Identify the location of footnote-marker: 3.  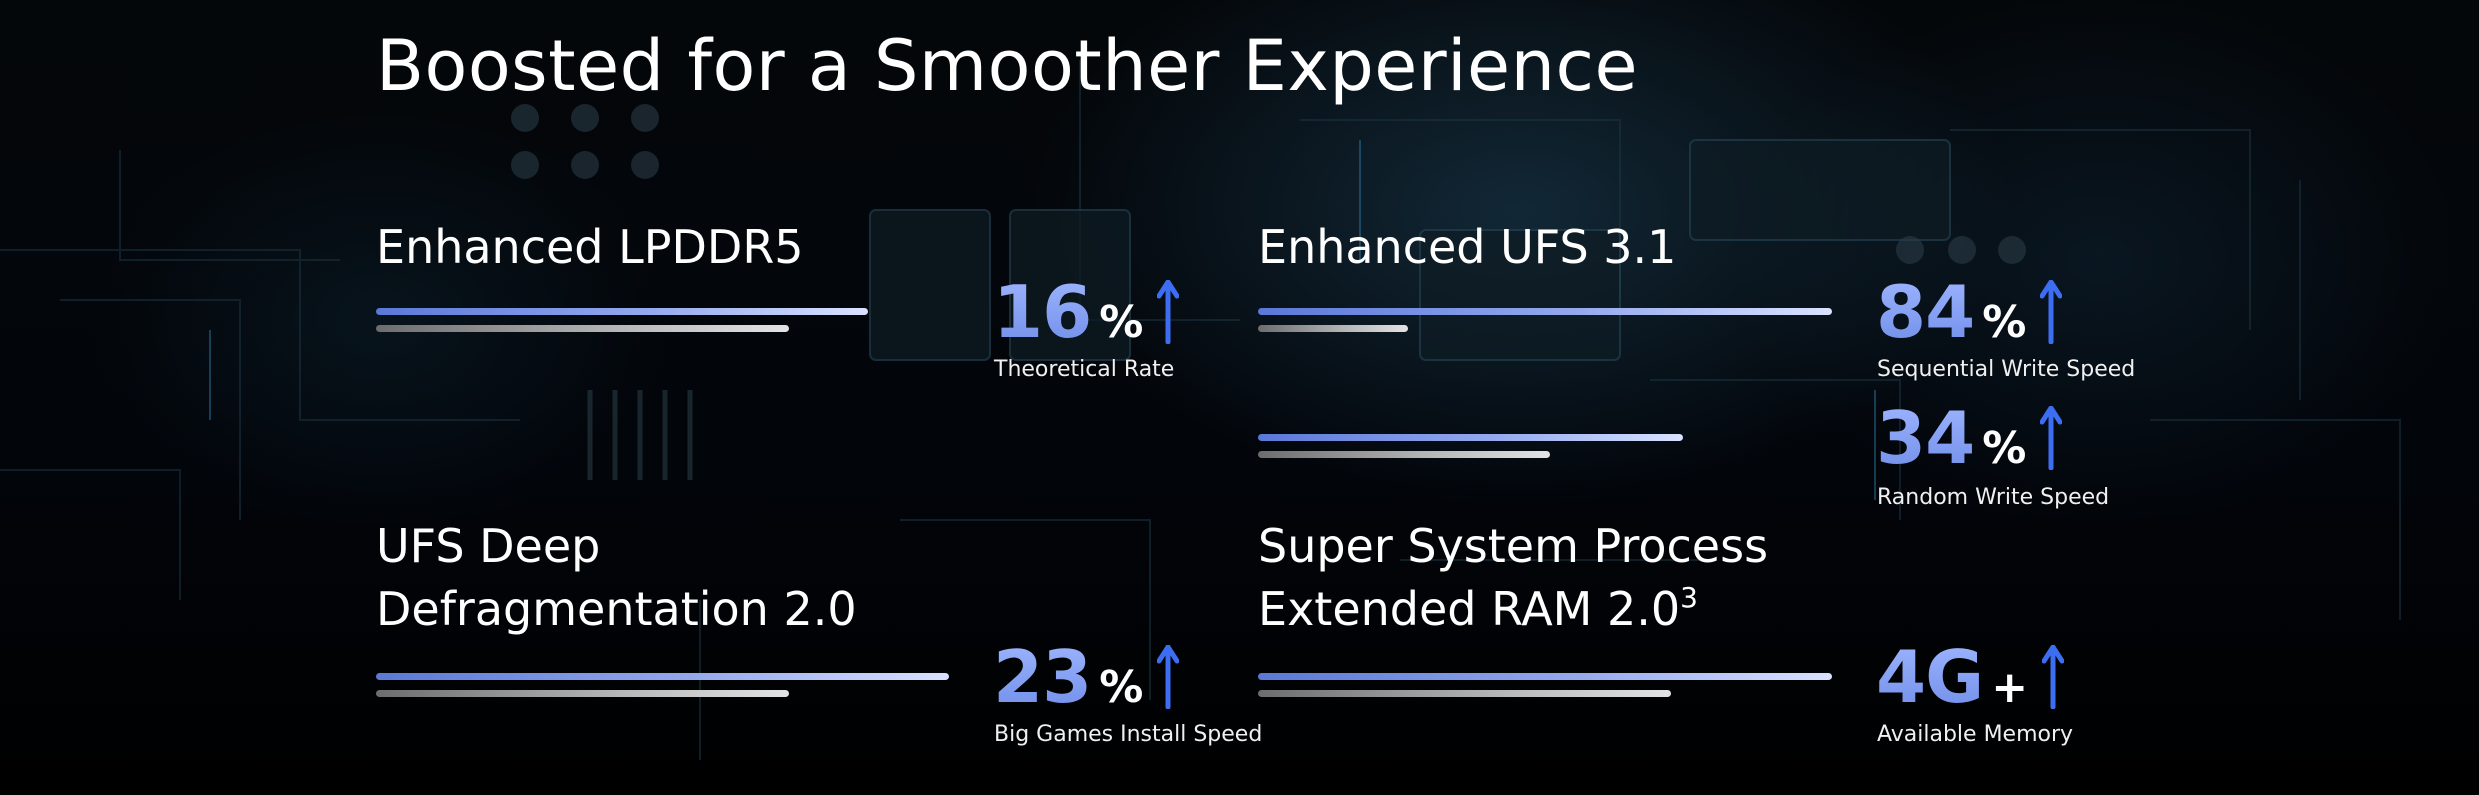
(1689, 597).